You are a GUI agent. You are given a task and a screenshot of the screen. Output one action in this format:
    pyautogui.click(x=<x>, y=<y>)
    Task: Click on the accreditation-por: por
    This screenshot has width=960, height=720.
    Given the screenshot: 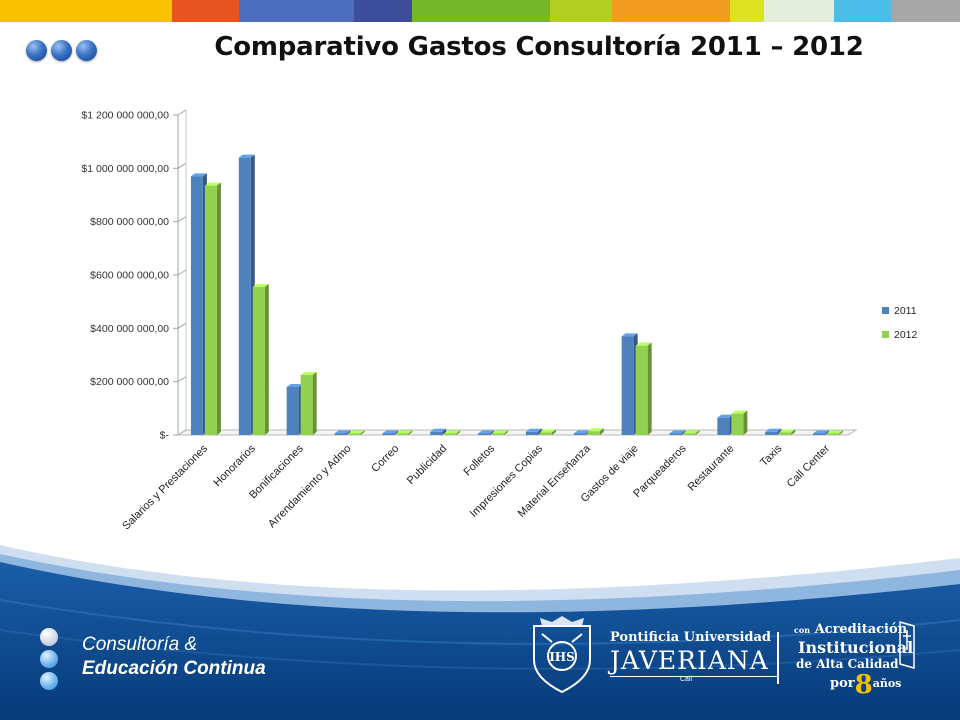 What is the action you would take?
    pyautogui.click(x=842, y=683)
    